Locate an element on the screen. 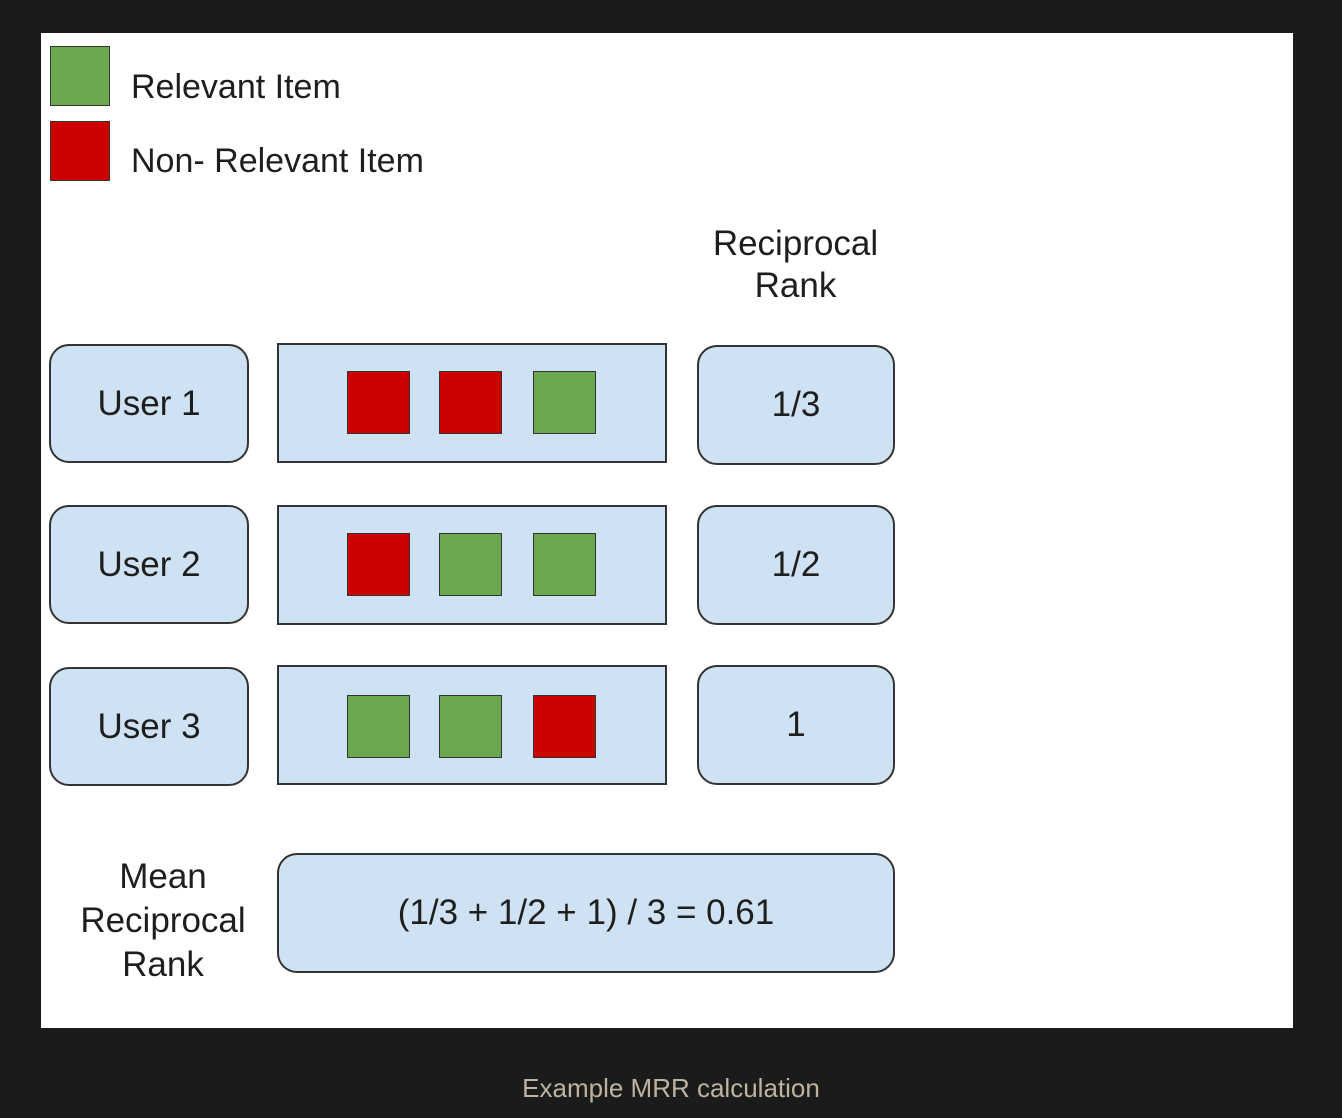 The width and height of the screenshot is (1342, 1118). mrr-formula-box: (1/3 + 1/2 + 1) / 3 = 0.61 is located at coordinates (586, 913).